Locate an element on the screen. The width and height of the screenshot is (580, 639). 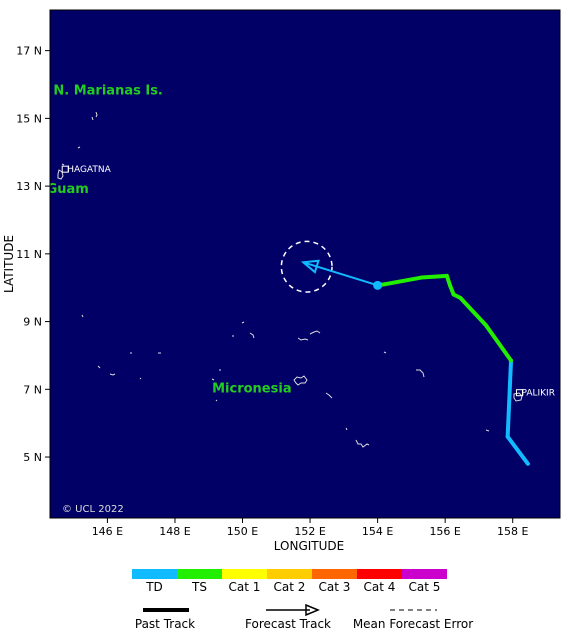
legend-category-label: Cat 5 is located at coordinates (425, 587).